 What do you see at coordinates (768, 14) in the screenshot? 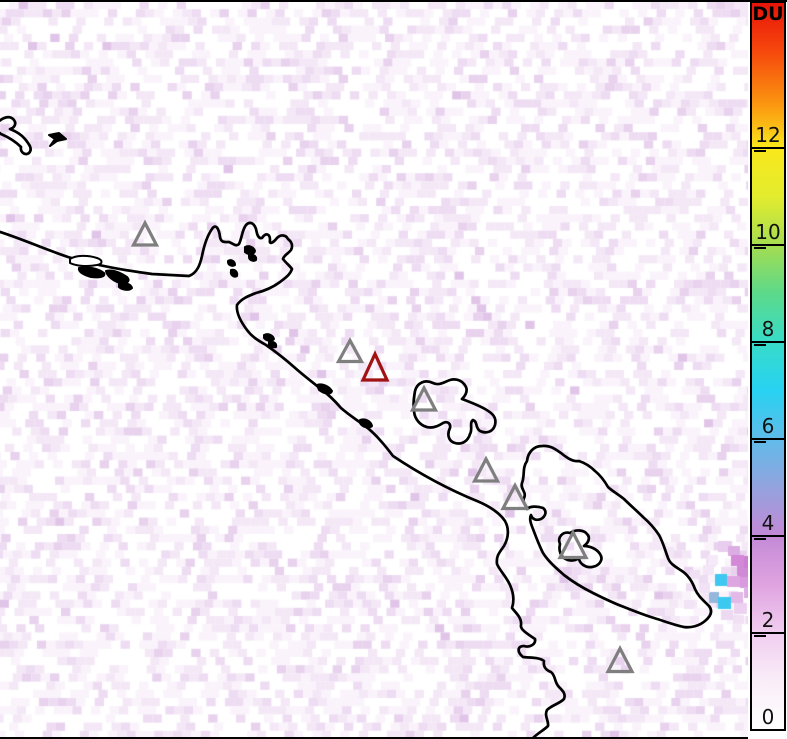
I see `colorbar-unit-label: DU` at bounding box center [768, 14].